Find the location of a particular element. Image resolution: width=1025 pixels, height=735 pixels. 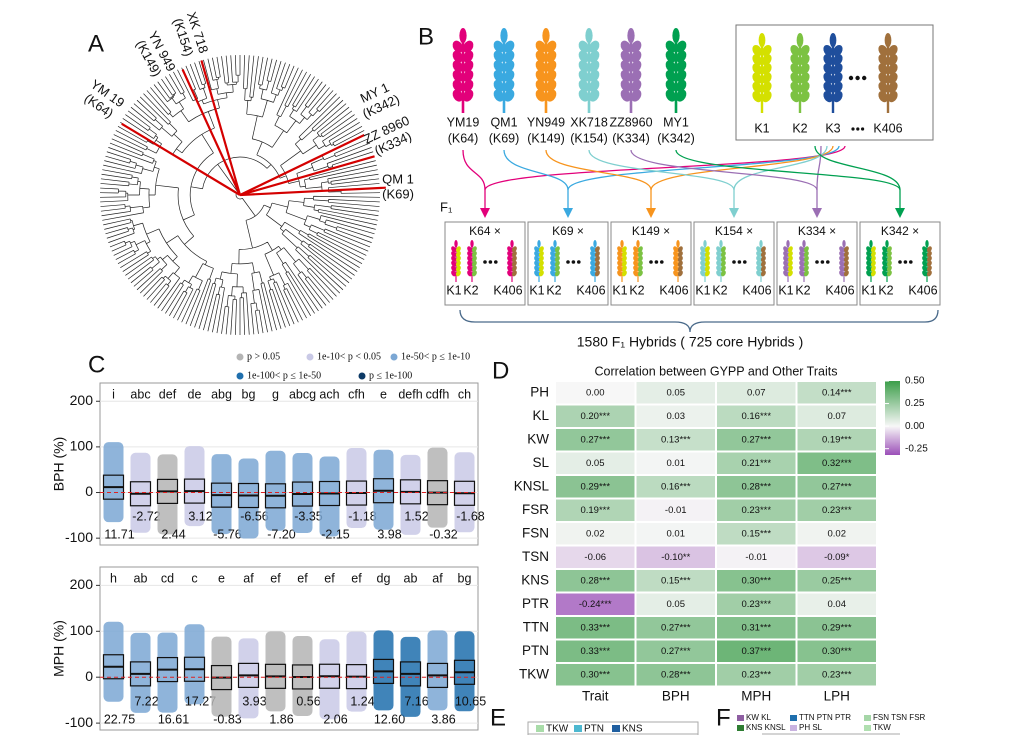

cell-label: 0.28*** is located at coordinates (676, 674).